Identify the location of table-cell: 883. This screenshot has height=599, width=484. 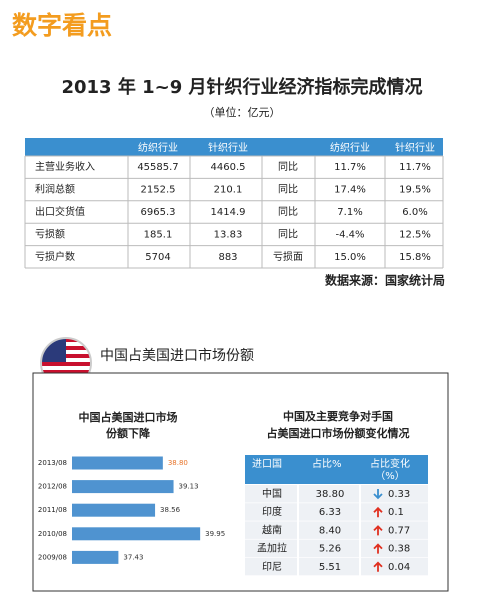
(227, 257).